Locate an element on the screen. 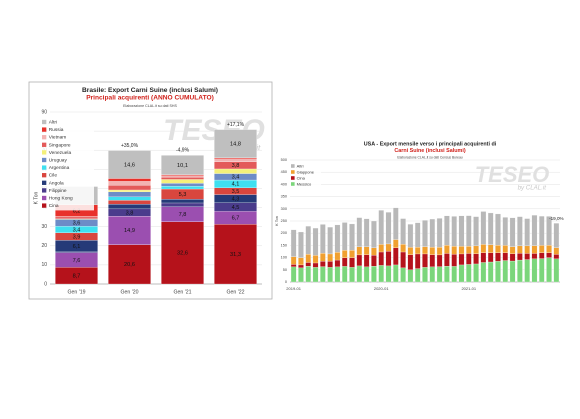 This screenshot has height=419, width=580. legend-label: Cina is located at coordinates (301, 177).